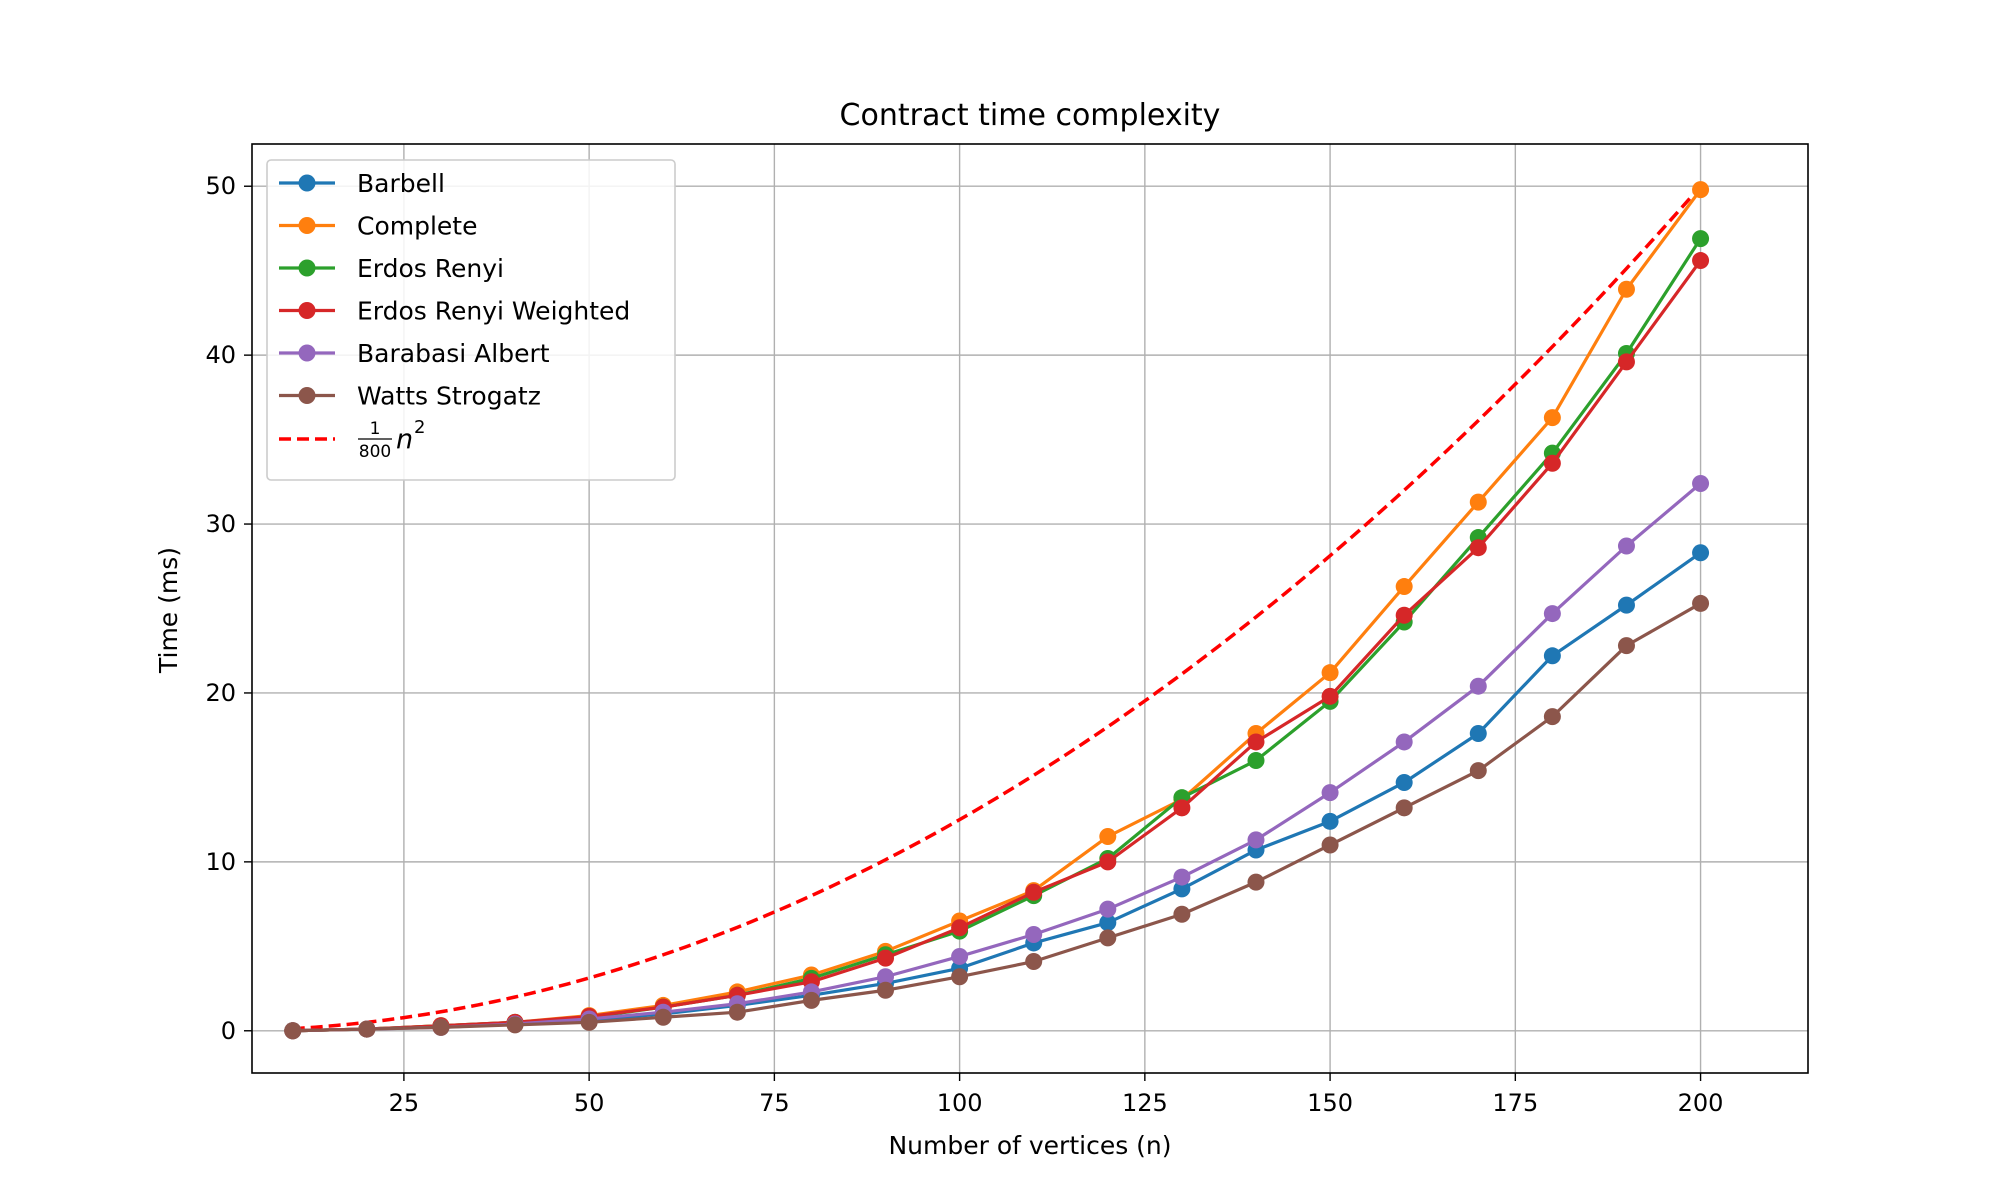 This screenshot has width=2000, height=1204. What do you see at coordinates (417, 226) in the screenshot?
I see `legend-label: Complete` at bounding box center [417, 226].